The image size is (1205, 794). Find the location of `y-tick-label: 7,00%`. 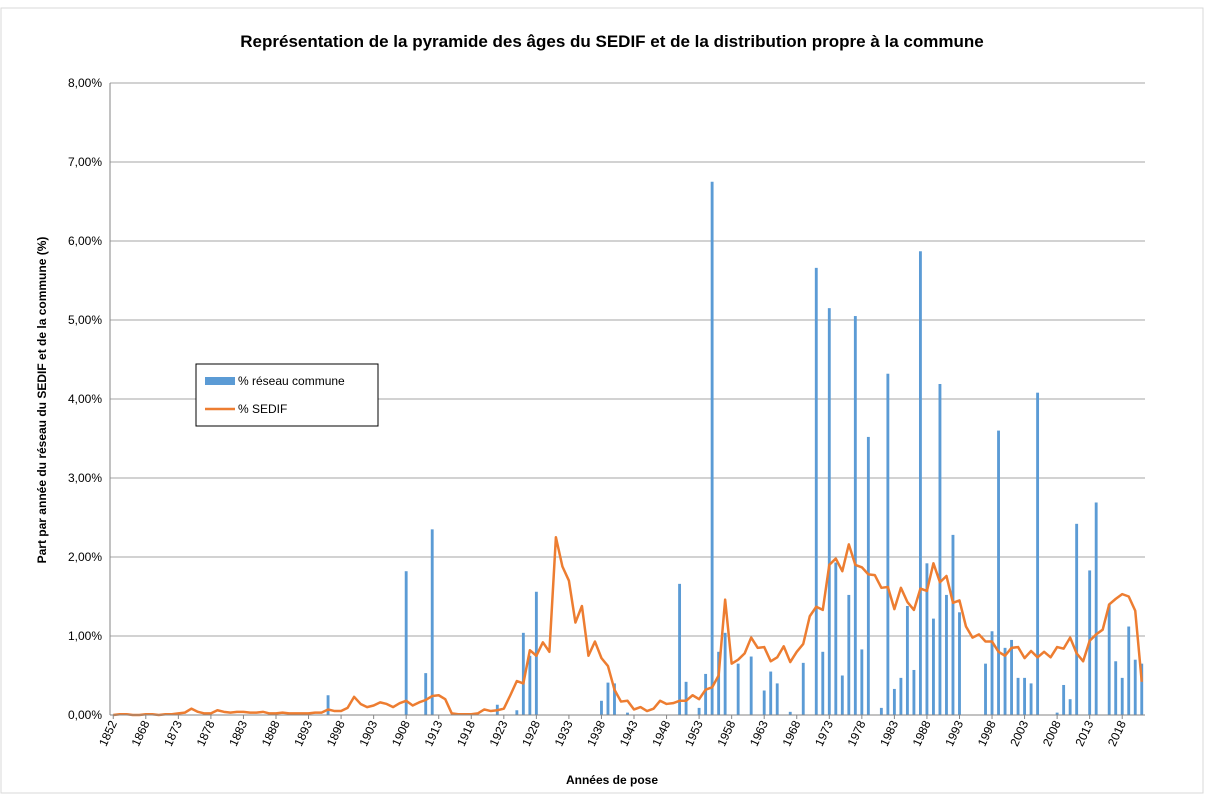

y-tick-label: 7,00% is located at coordinates (85, 162).